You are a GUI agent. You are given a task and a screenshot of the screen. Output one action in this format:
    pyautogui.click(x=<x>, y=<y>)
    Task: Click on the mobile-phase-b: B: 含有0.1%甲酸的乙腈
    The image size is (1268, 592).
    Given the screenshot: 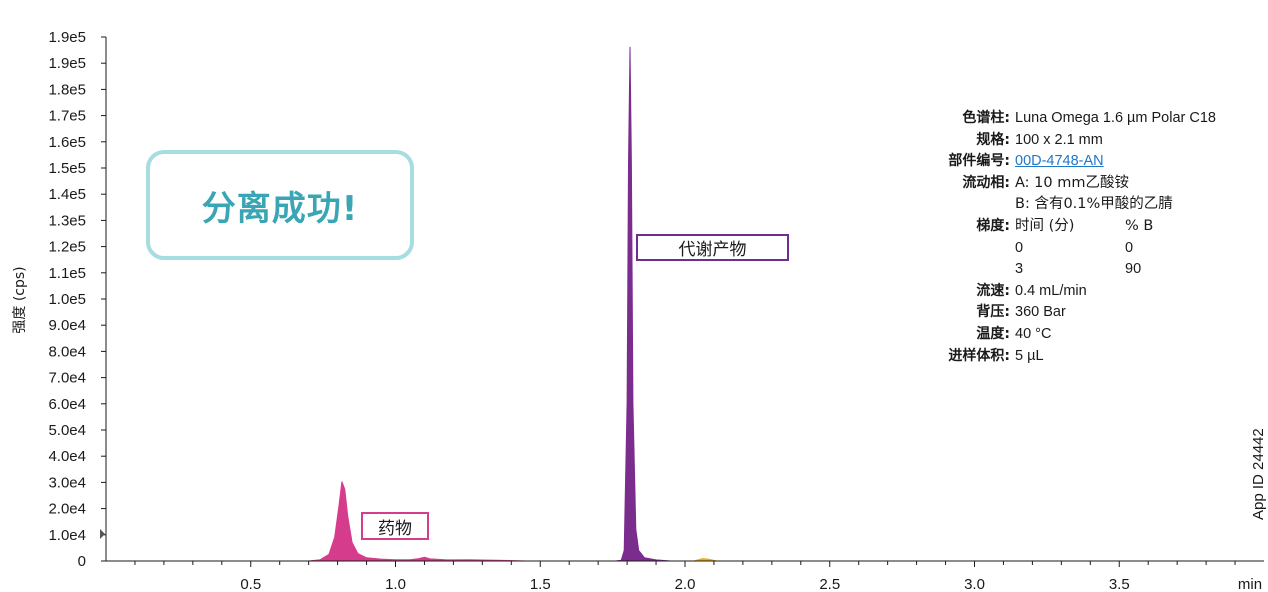 What is the action you would take?
    pyautogui.click(x=1094, y=204)
    